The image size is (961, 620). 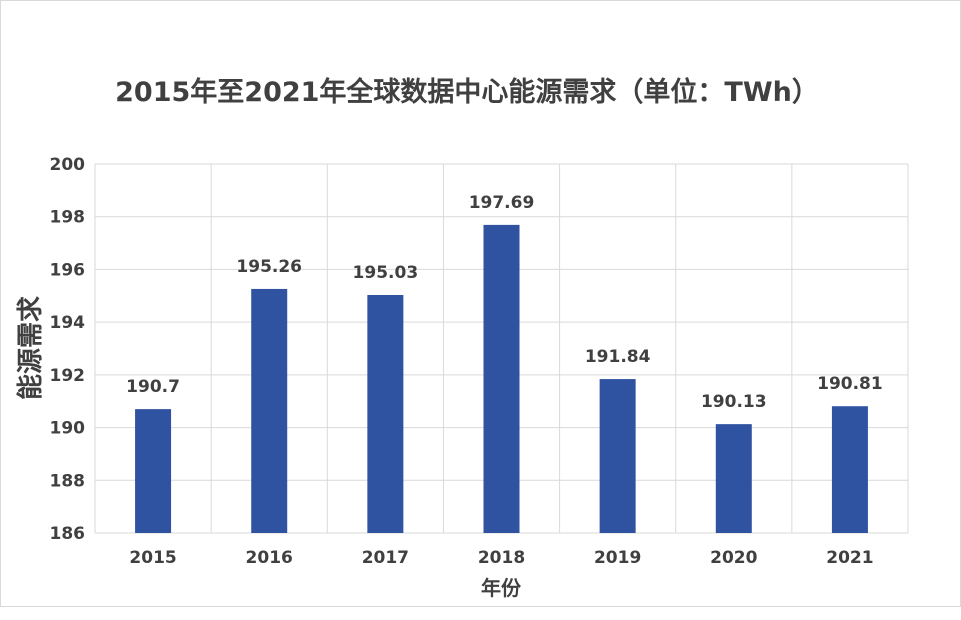 What do you see at coordinates (849, 469) in the screenshot?
I see `bar-2021` at bounding box center [849, 469].